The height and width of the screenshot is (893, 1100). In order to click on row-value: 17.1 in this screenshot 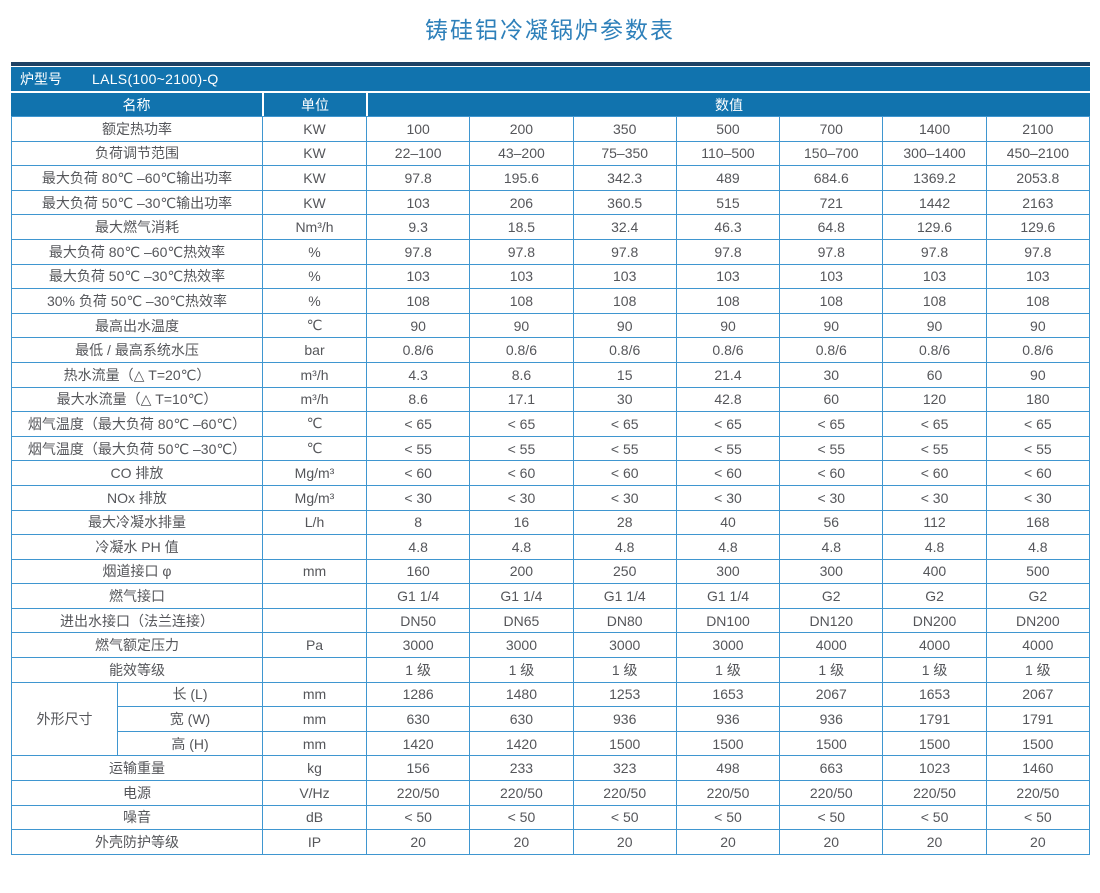, I will do `click(521, 399)`.